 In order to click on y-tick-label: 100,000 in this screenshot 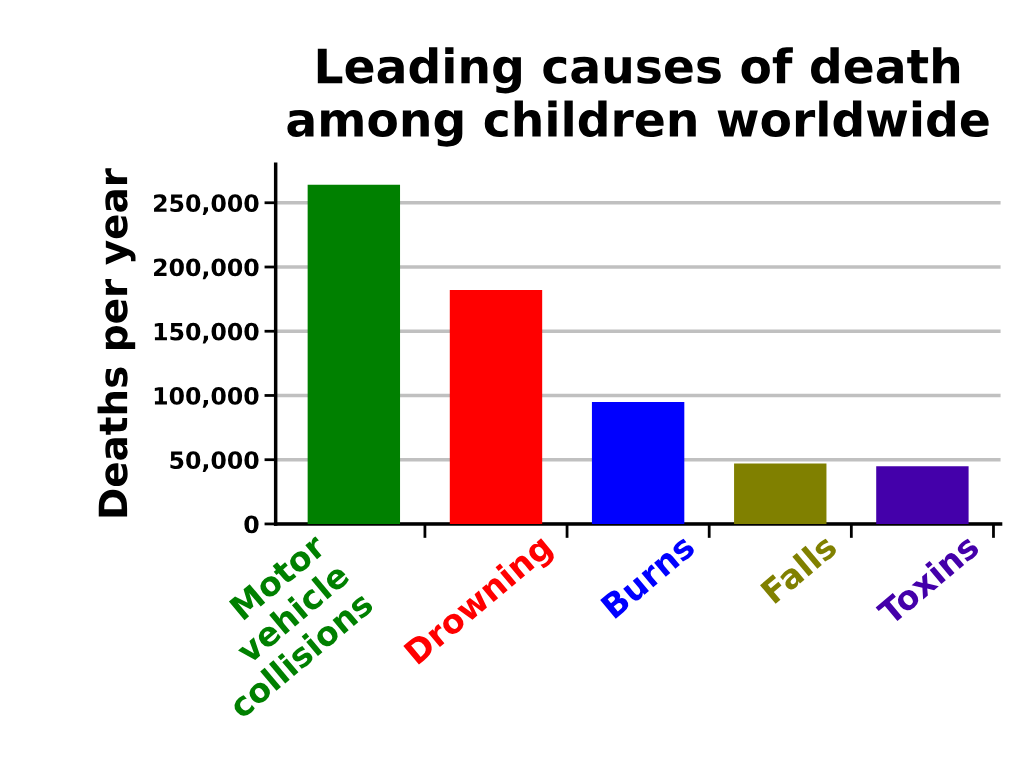, I will do `click(206, 397)`.